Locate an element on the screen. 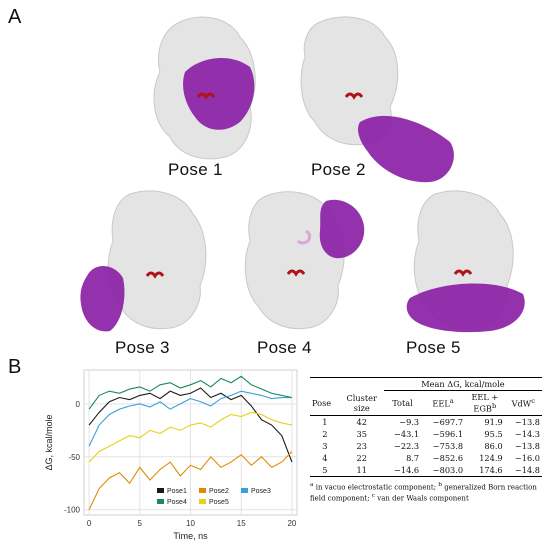 The image size is (550, 549). panel-b-letter: B is located at coordinates (15, 367).